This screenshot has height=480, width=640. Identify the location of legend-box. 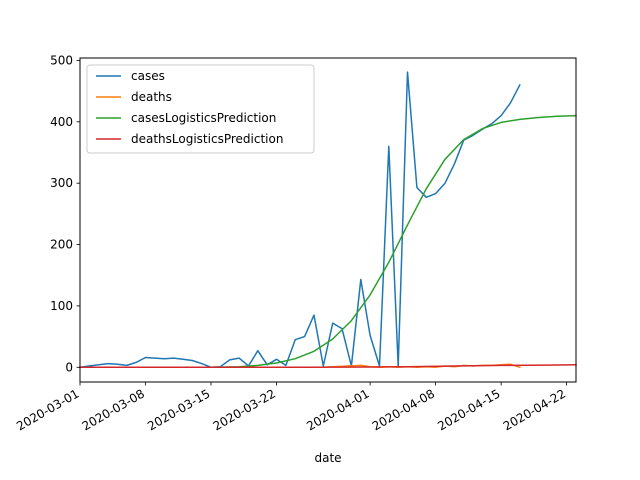
(200, 109).